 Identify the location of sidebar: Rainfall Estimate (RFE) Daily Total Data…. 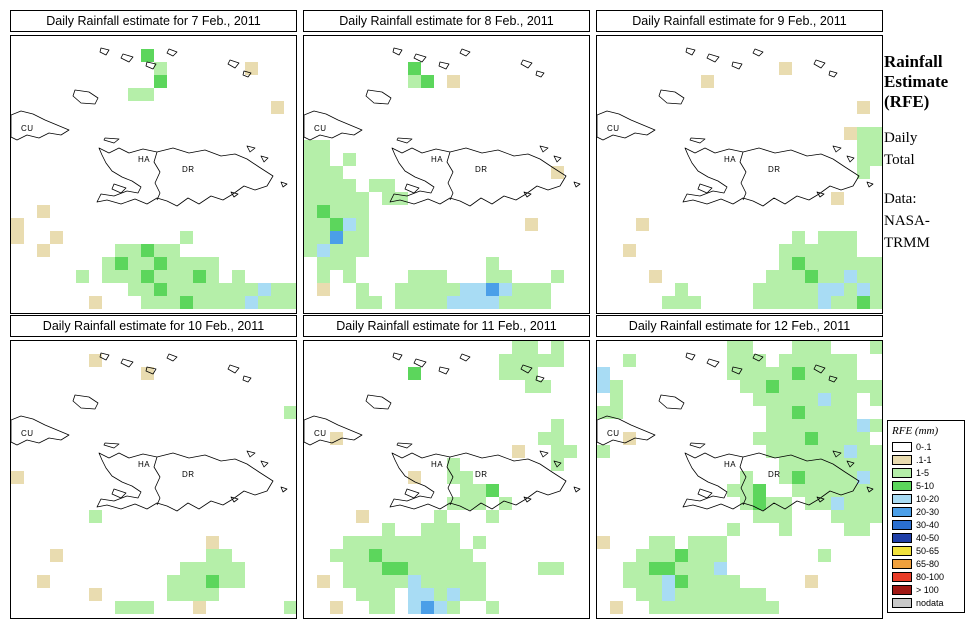
(927, 153).